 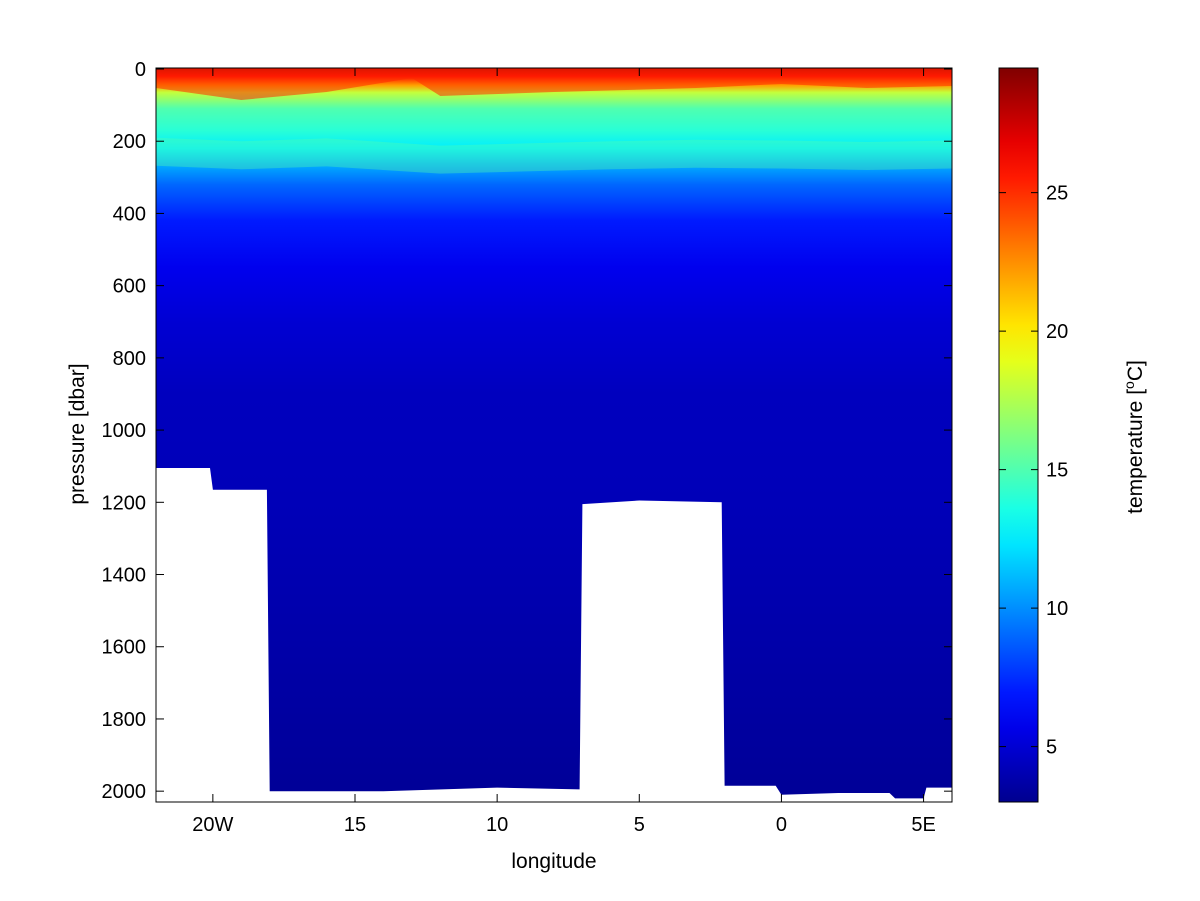 I want to click on x-axis-label: longitude, so click(x=553, y=861).